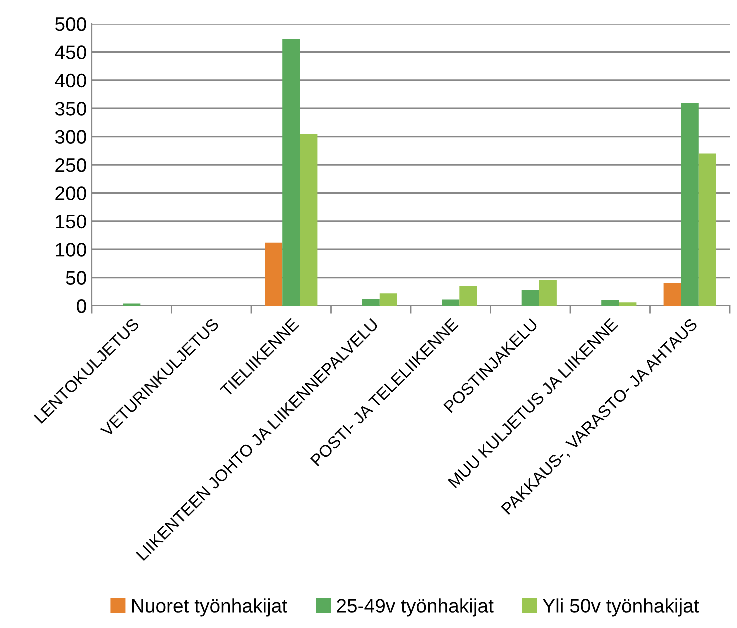  I want to click on y-tick-label: 100, so click(71, 250).